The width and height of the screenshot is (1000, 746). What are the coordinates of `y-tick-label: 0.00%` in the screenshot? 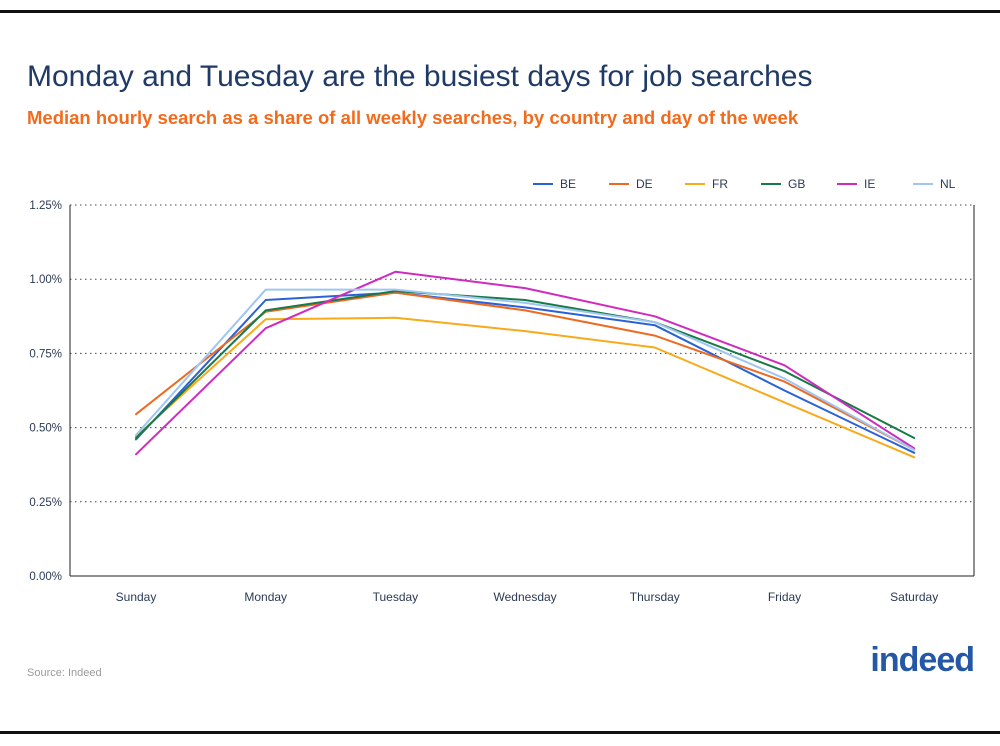 It's located at (45, 577).